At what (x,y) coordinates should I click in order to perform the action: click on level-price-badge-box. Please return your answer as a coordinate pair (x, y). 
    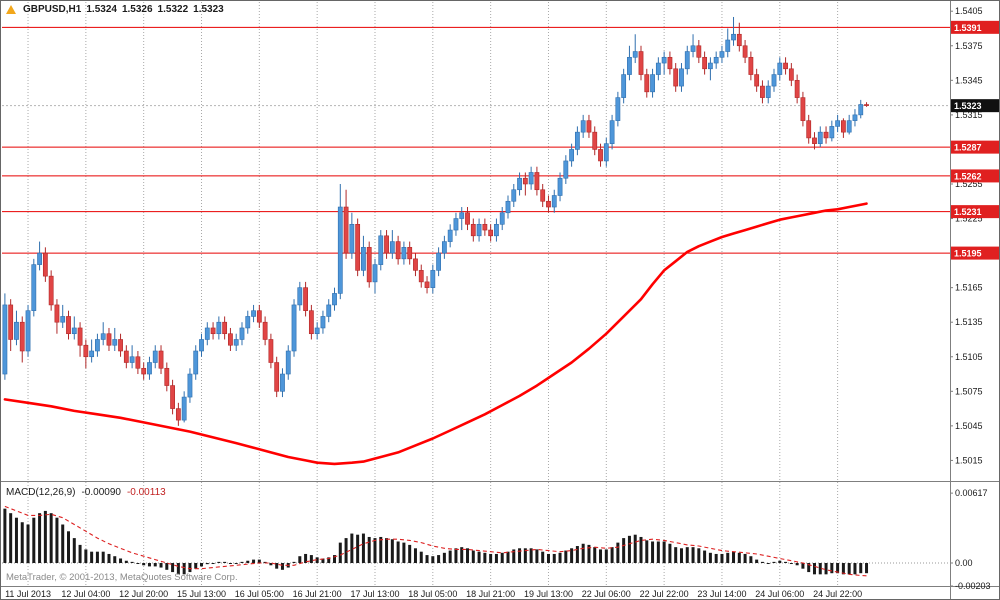
    Looking at the image, I should click on (975, 147).